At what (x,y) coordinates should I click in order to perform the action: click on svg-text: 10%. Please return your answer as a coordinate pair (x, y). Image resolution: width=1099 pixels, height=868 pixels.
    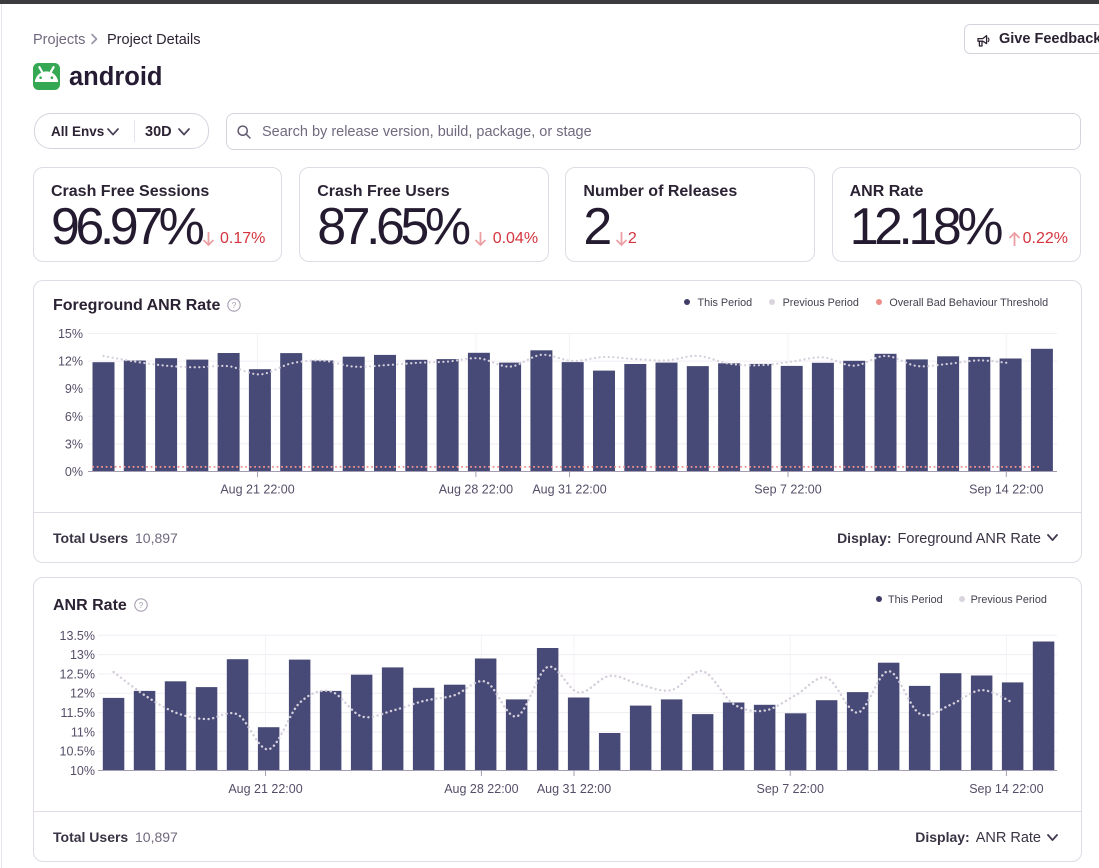
    Looking at the image, I should click on (82, 771).